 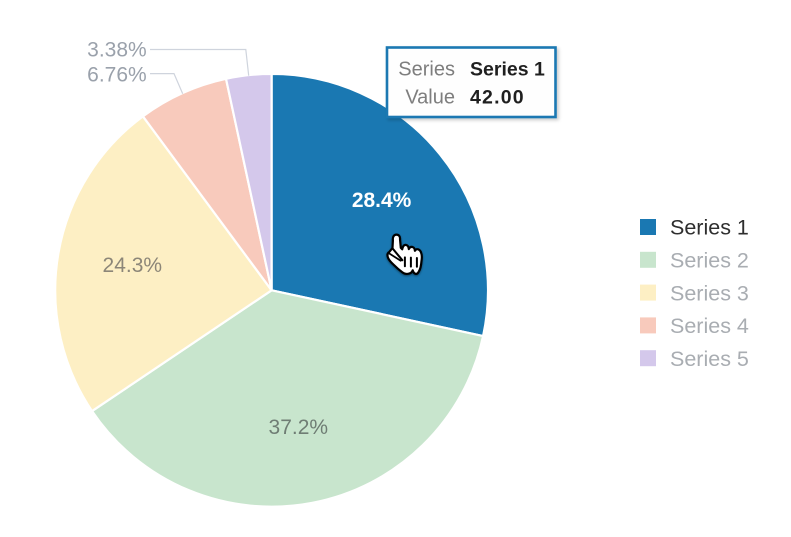 I want to click on svg-text: 24.3%, so click(x=133, y=265).